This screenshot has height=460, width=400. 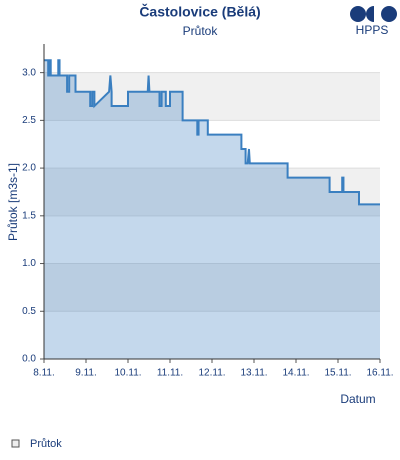 I want to click on chart-subtitle: Průtok, so click(x=201, y=31).